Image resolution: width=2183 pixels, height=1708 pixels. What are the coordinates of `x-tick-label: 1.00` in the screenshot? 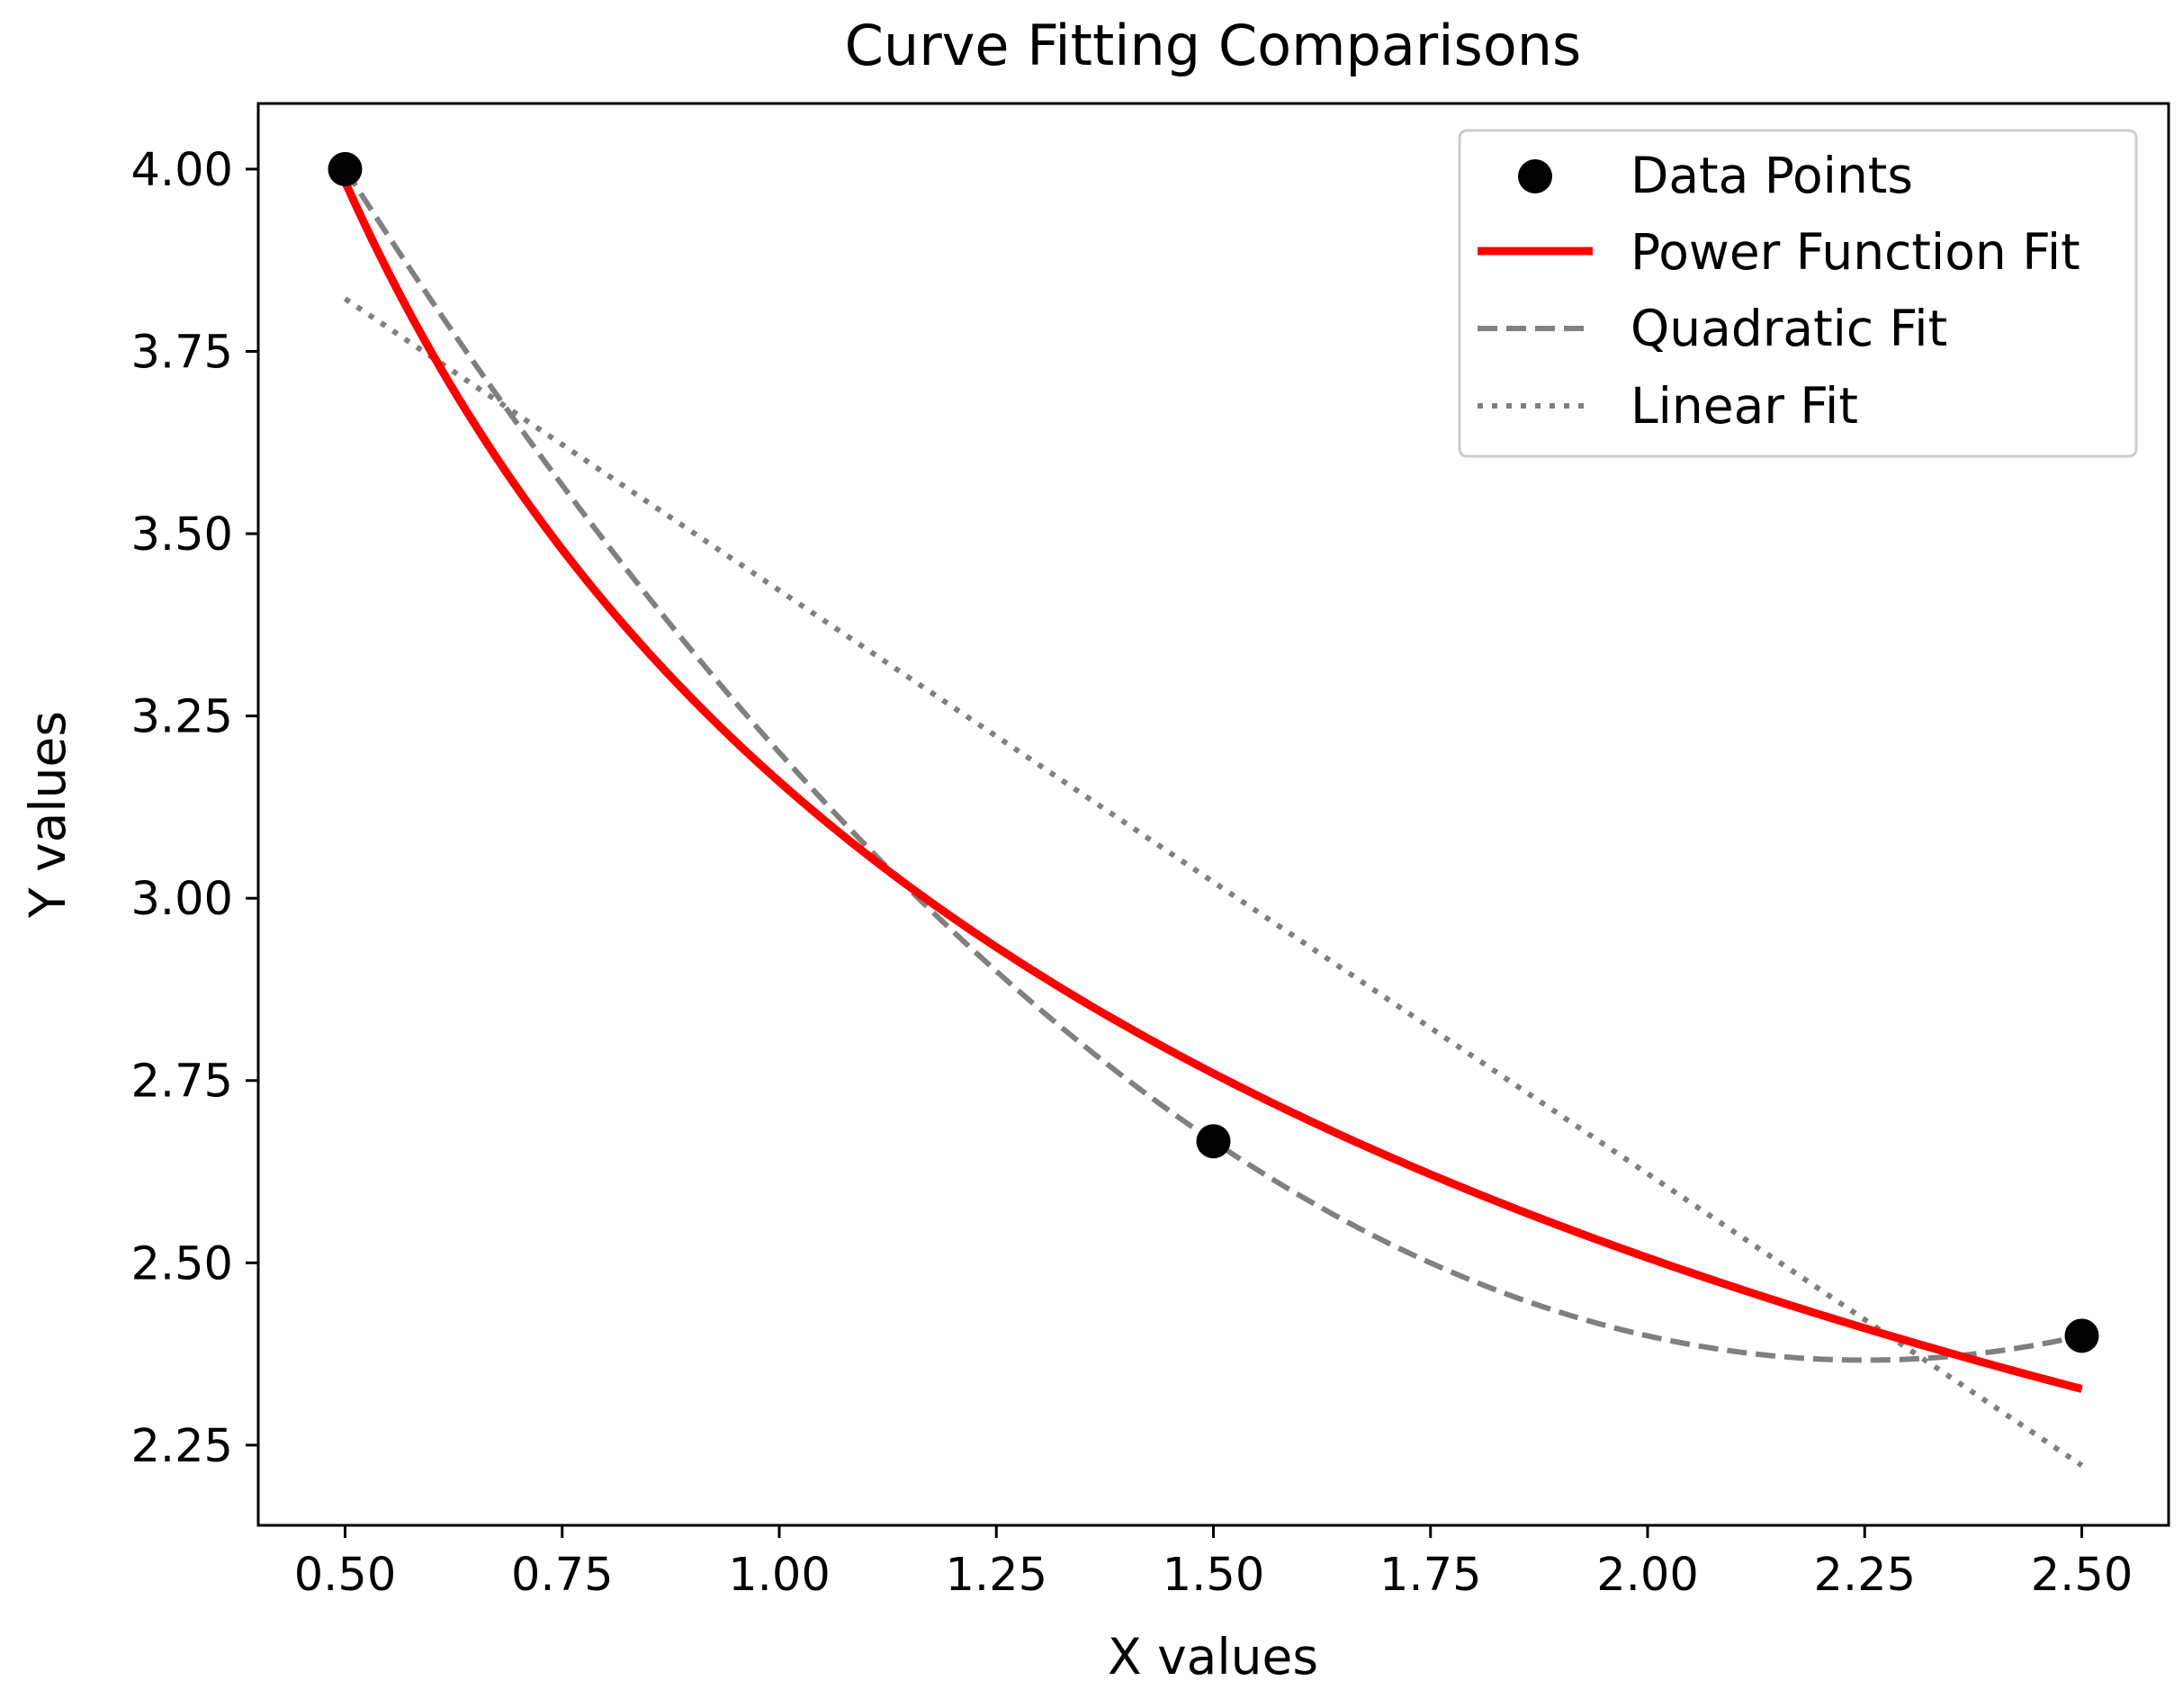 It's located at (780, 1575).